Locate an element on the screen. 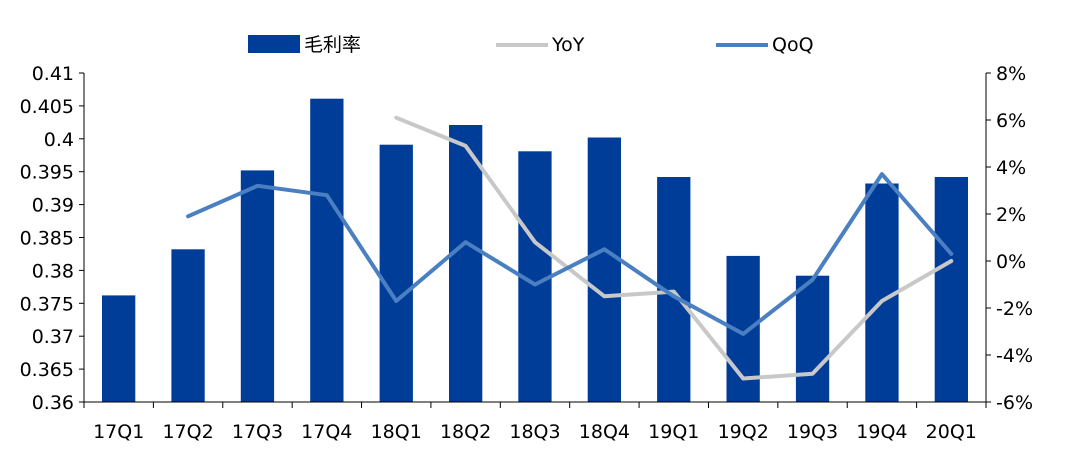 This screenshot has width=1080, height=454. y-left-tick-label: 0.405 is located at coordinates (47, 107).